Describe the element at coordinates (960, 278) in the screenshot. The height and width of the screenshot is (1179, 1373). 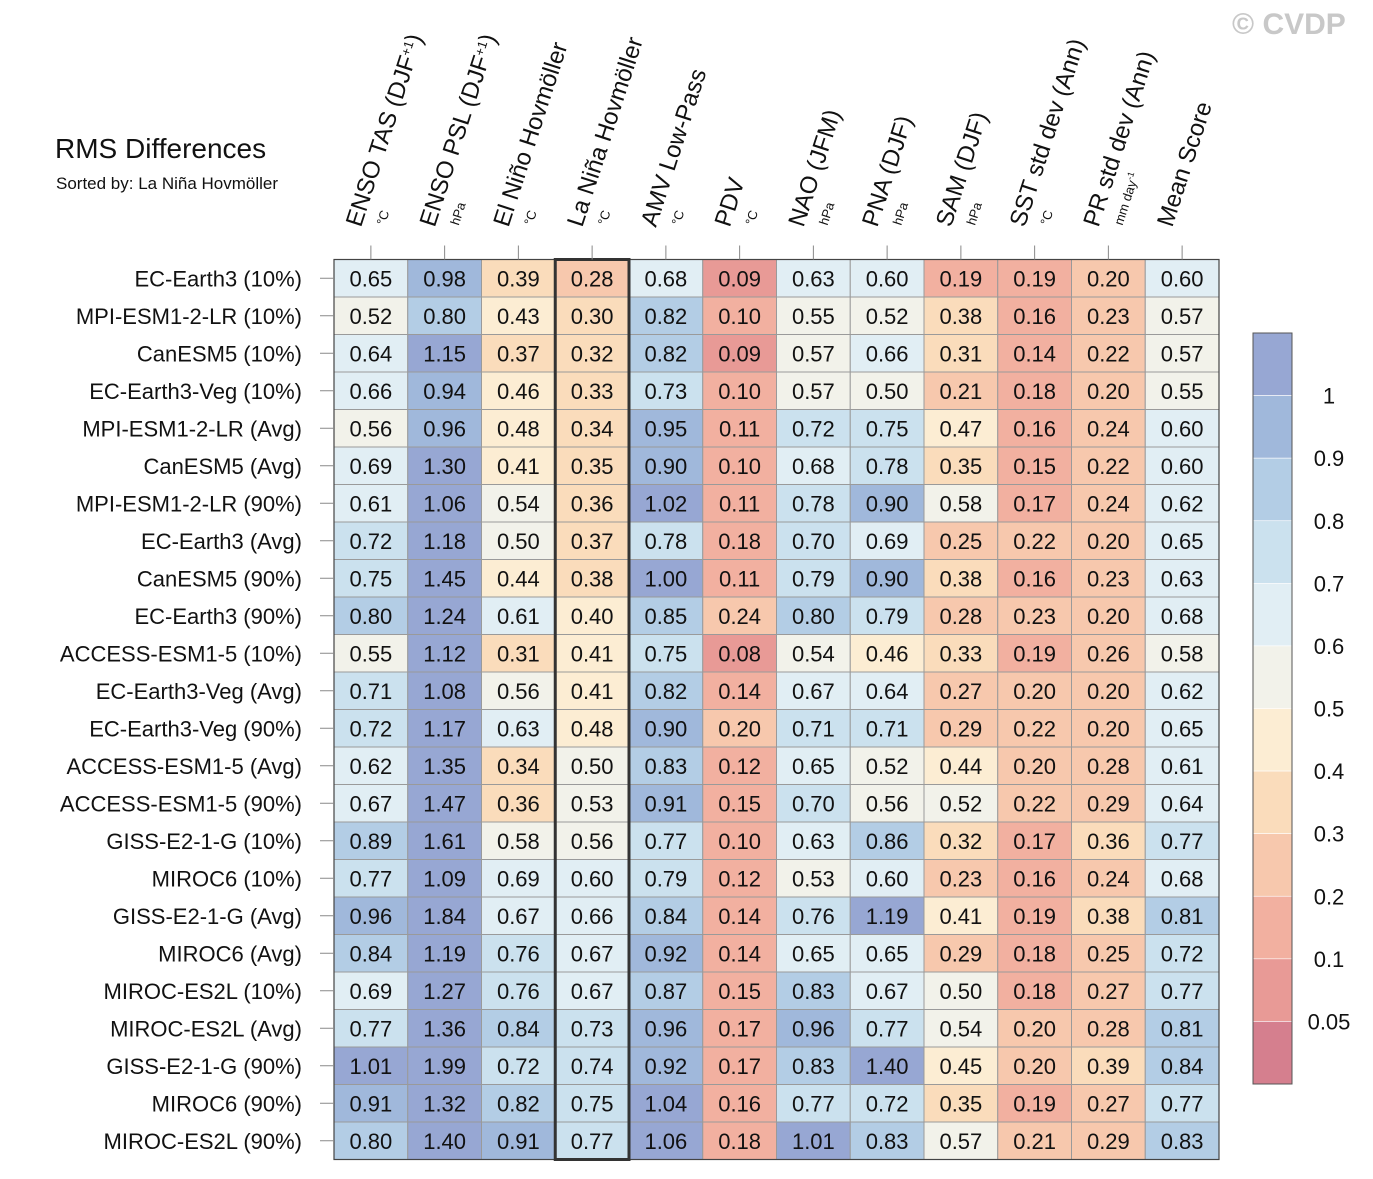
I see `cell-value-label: 0.19` at that location.